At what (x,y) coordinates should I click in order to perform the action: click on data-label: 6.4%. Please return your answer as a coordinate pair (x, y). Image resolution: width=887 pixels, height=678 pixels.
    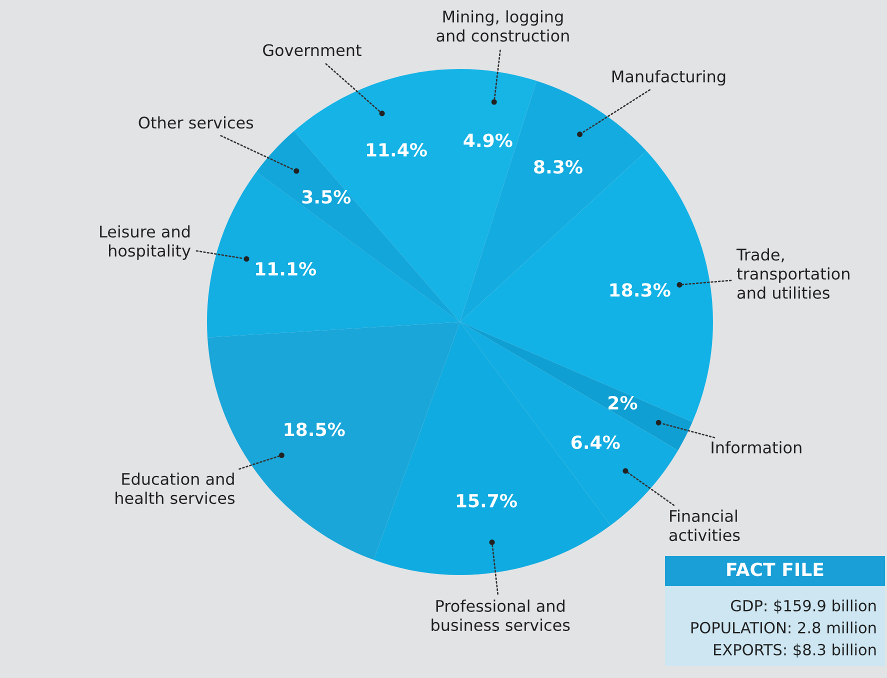
    Looking at the image, I should click on (595, 442).